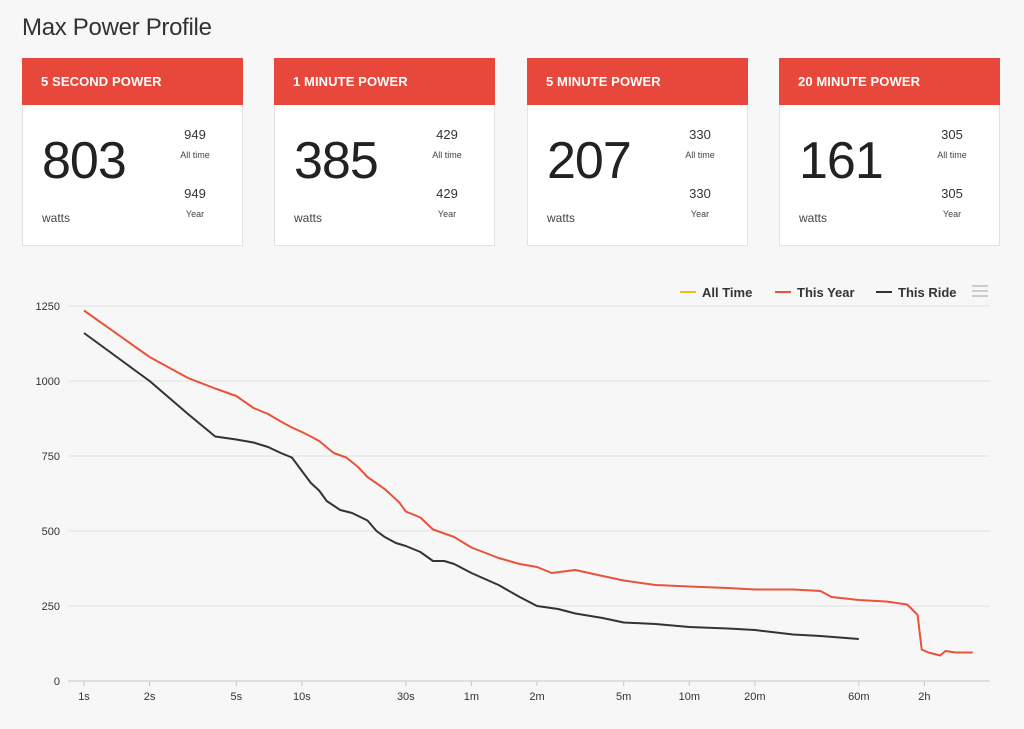 This screenshot has width=1024, height=729. I want to click on y-tick-label: 750, so click(51, 457).